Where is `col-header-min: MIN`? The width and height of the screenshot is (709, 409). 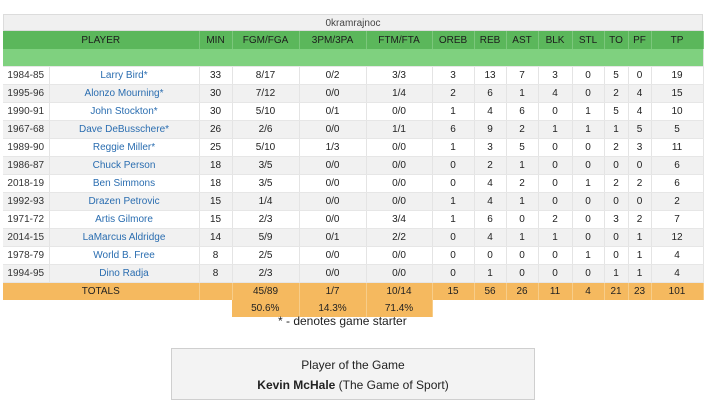 col-header-min: MIN is located at coordinates (216, 40).